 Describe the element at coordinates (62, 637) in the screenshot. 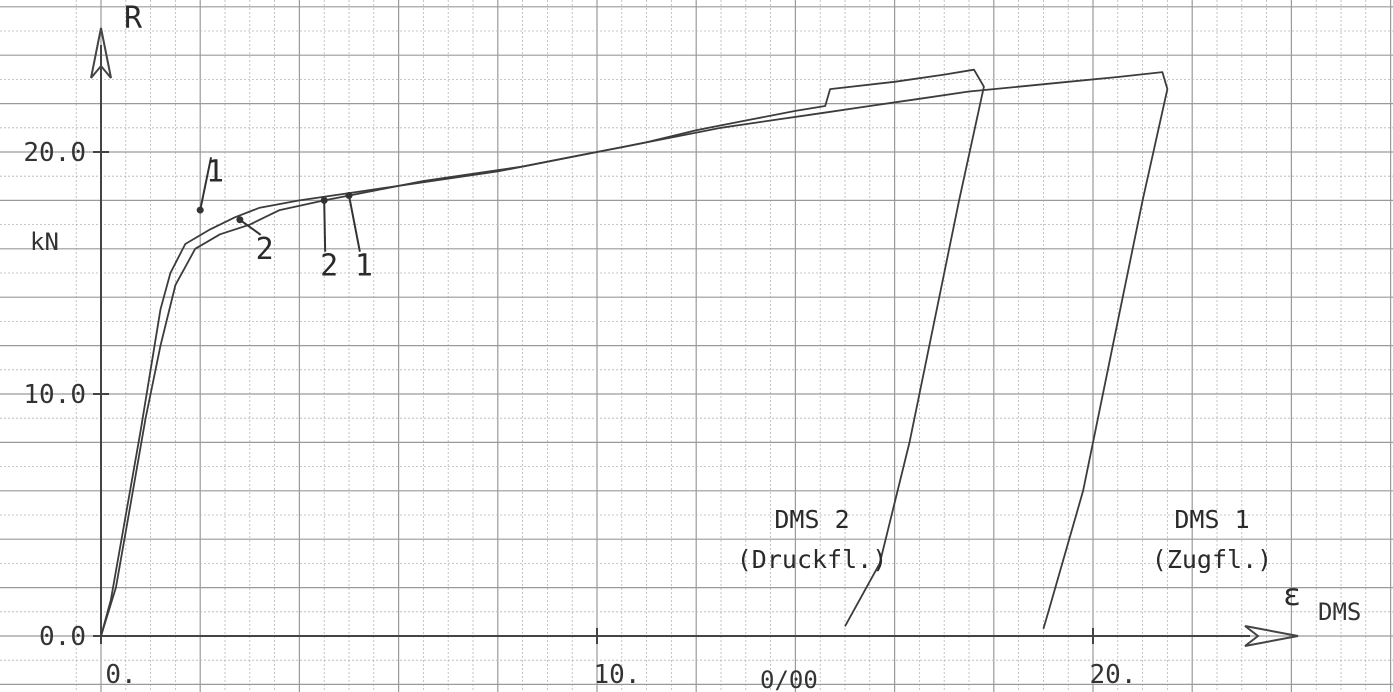

I see `y-tick-label: 0.0` at that location.